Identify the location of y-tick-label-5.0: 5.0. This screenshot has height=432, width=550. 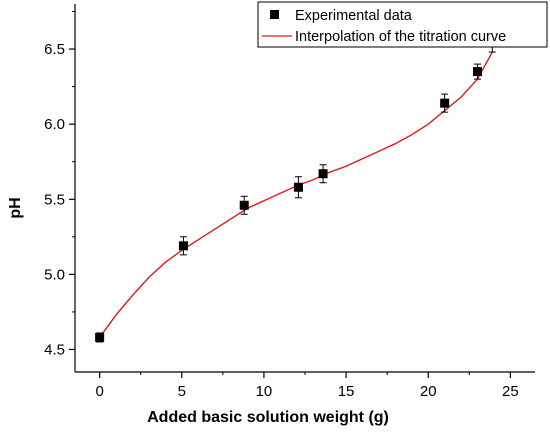
(54, 274).